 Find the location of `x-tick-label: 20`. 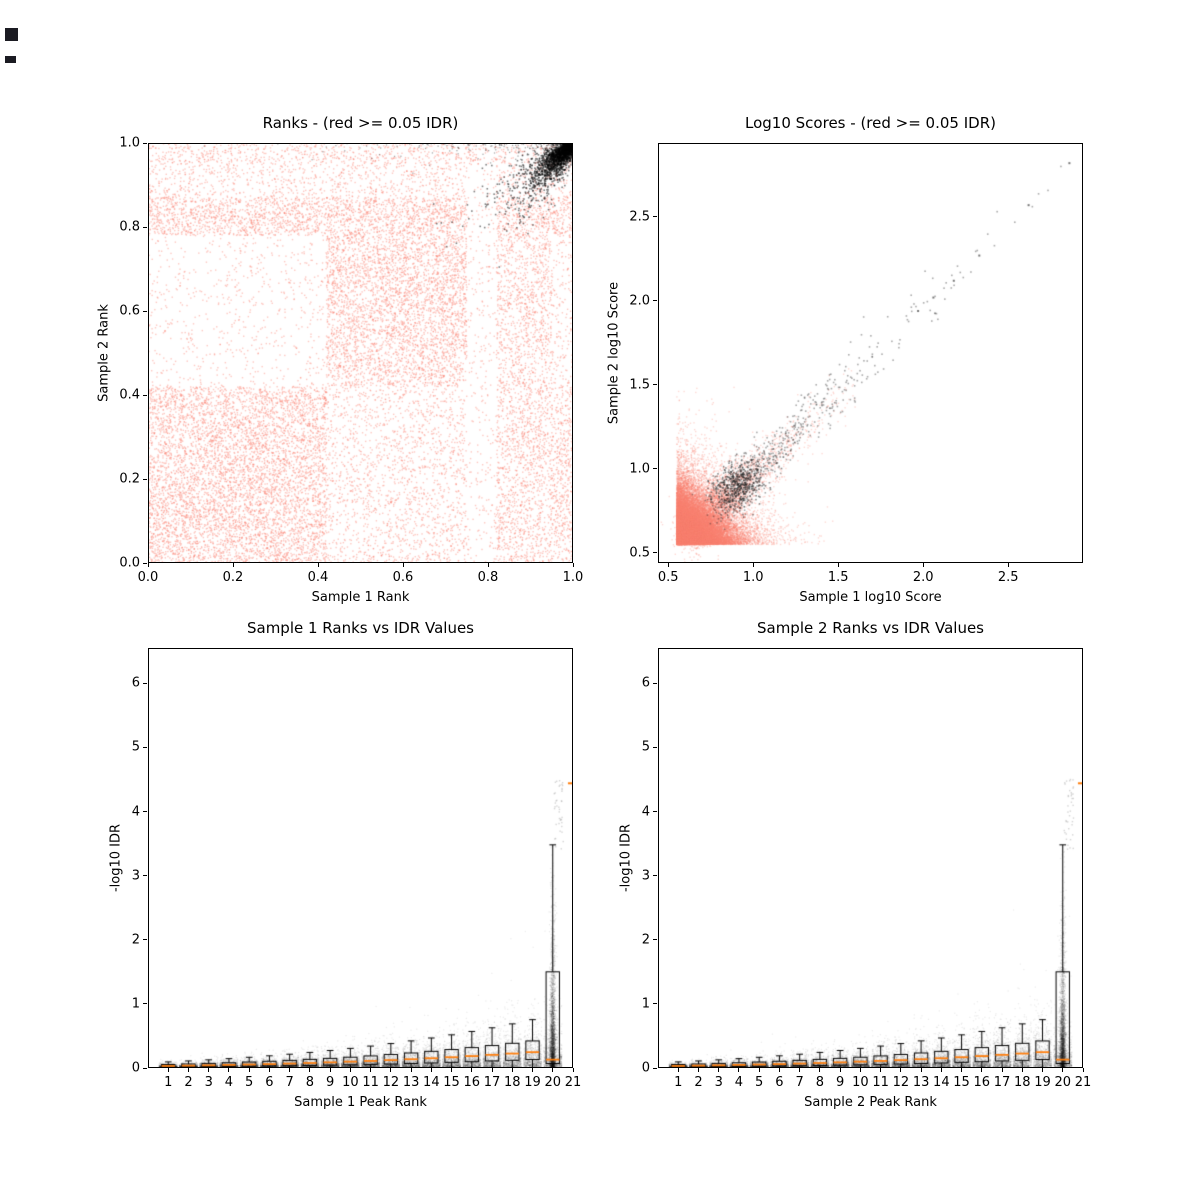

x-tick-label: 20 is located at coordinates (553, 1082).